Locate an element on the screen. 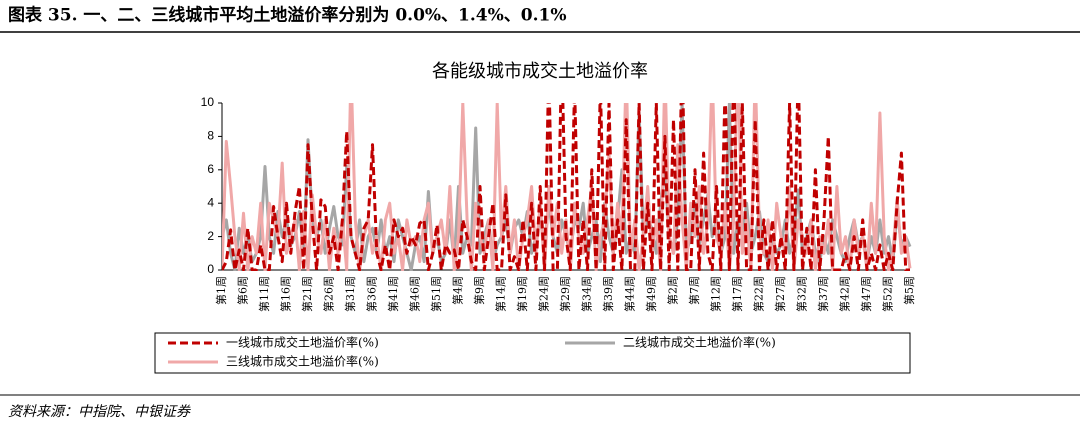  x-tick-label: 第44周 is located at coordinates (630, 294).